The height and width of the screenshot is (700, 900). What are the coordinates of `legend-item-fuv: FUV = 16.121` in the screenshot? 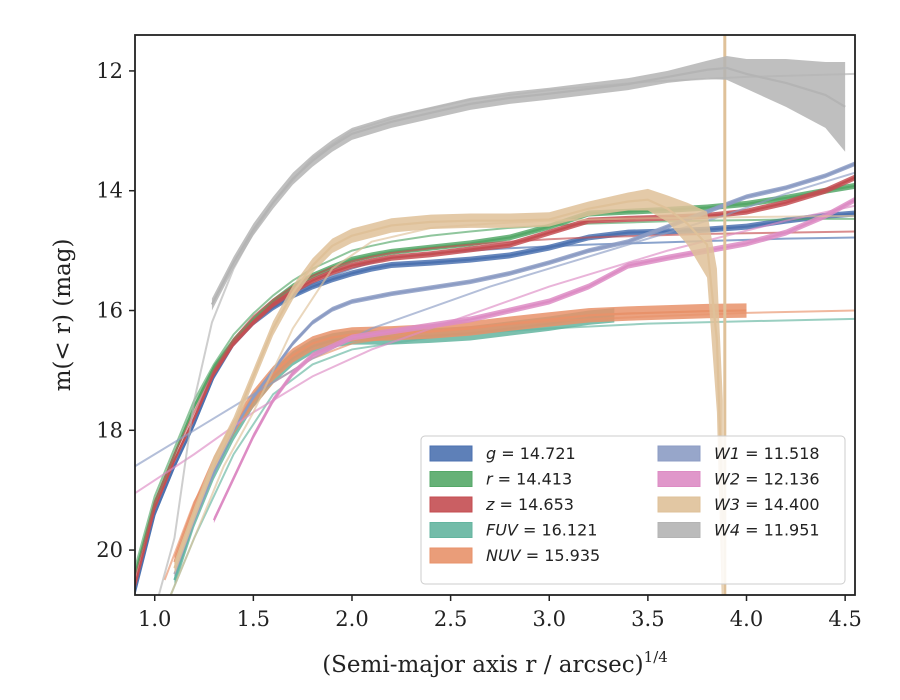 It's located at (513, 530).